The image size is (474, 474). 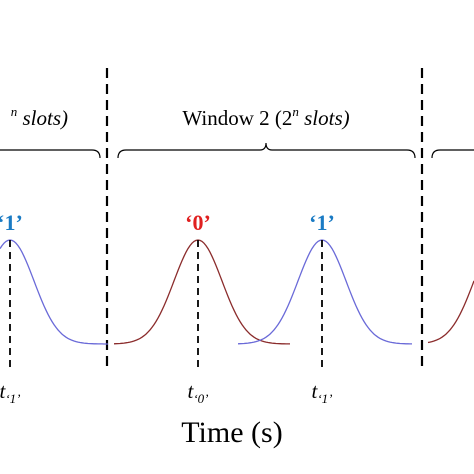 What do you see at coordinates (198, 222) in the screenshot?
I see `bit-label: ‘0’` at bounding box center [198, 222].